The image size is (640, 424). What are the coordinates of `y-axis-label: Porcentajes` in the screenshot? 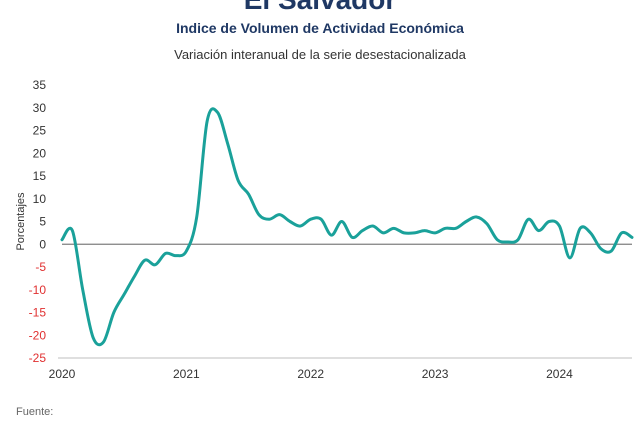 It's located at (21, 221).